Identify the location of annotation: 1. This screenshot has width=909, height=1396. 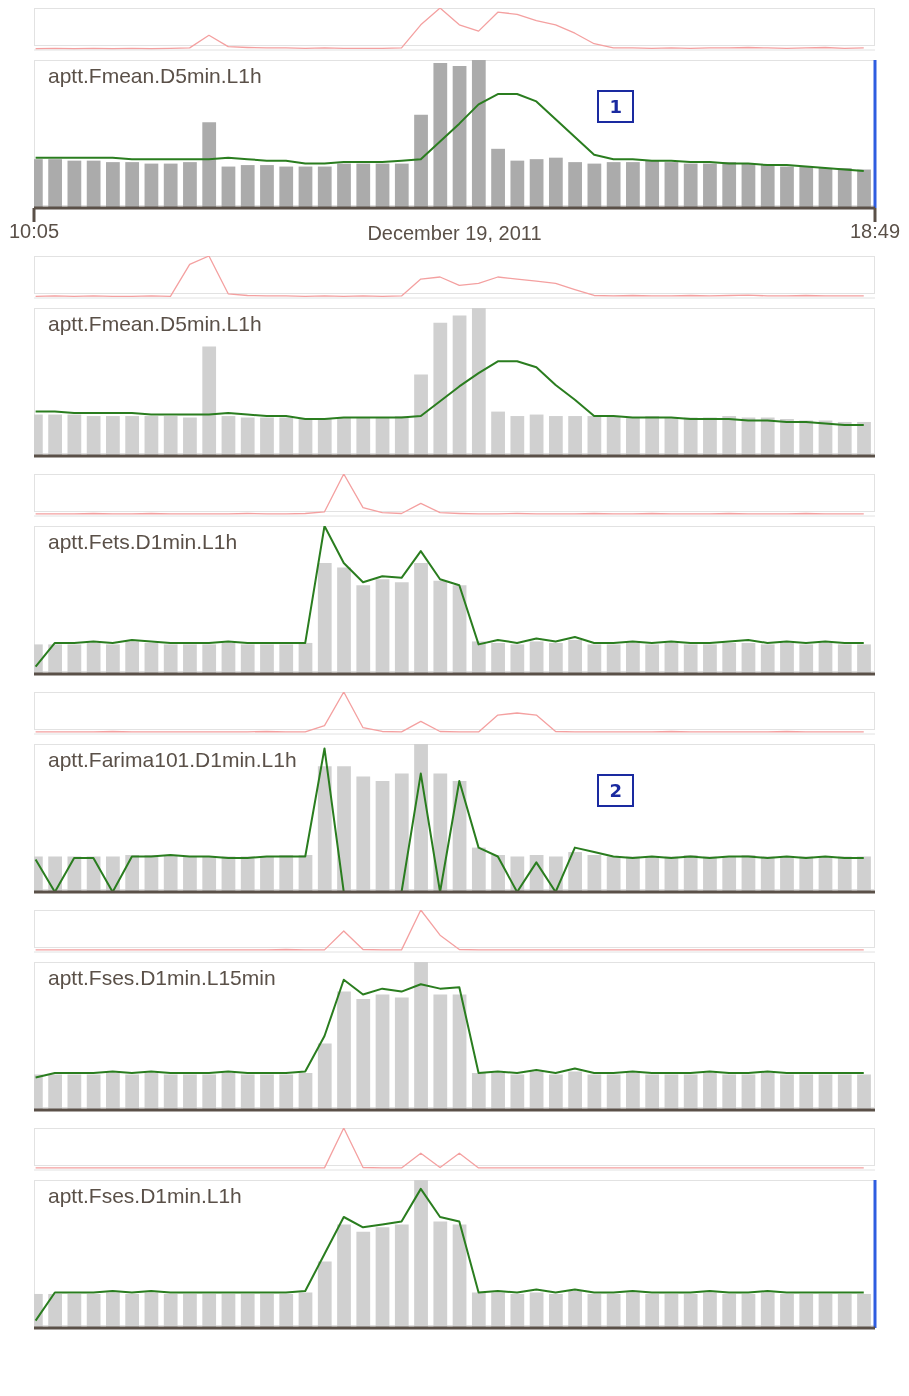
(615, 106).